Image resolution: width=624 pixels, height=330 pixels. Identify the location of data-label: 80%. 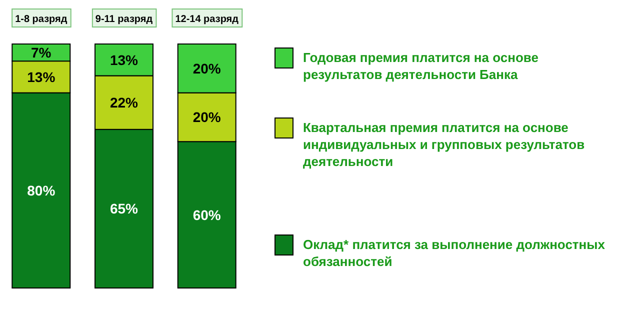
(41, 190).